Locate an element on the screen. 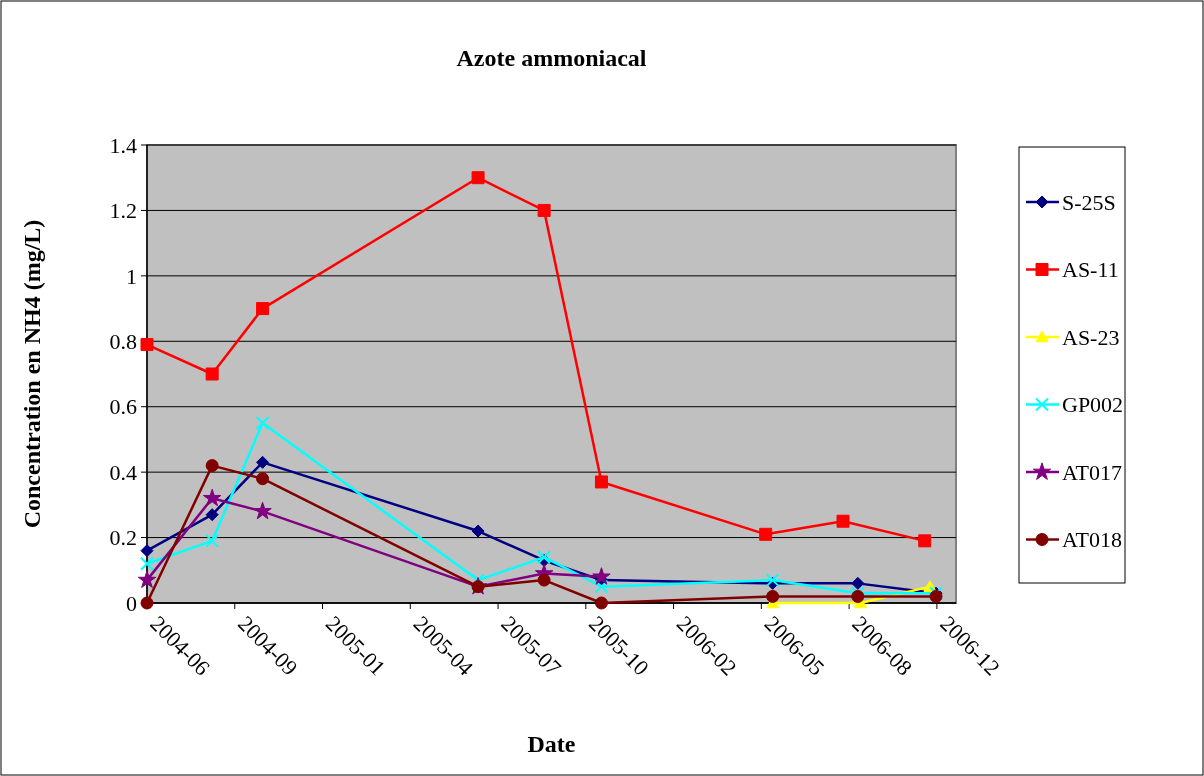 The image size is (1204, 776). legend-label: AS-11 is located at coordinates (1090, 270).